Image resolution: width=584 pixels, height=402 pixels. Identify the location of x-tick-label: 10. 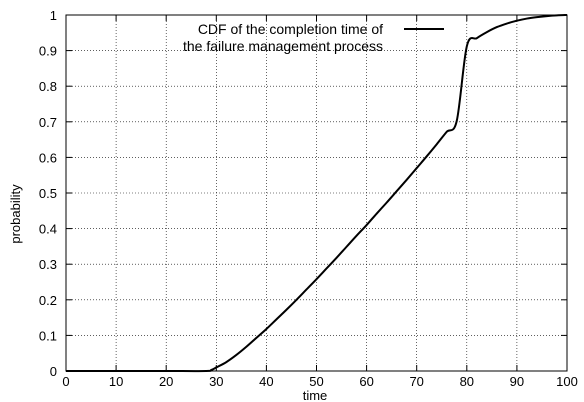
(116, 381).